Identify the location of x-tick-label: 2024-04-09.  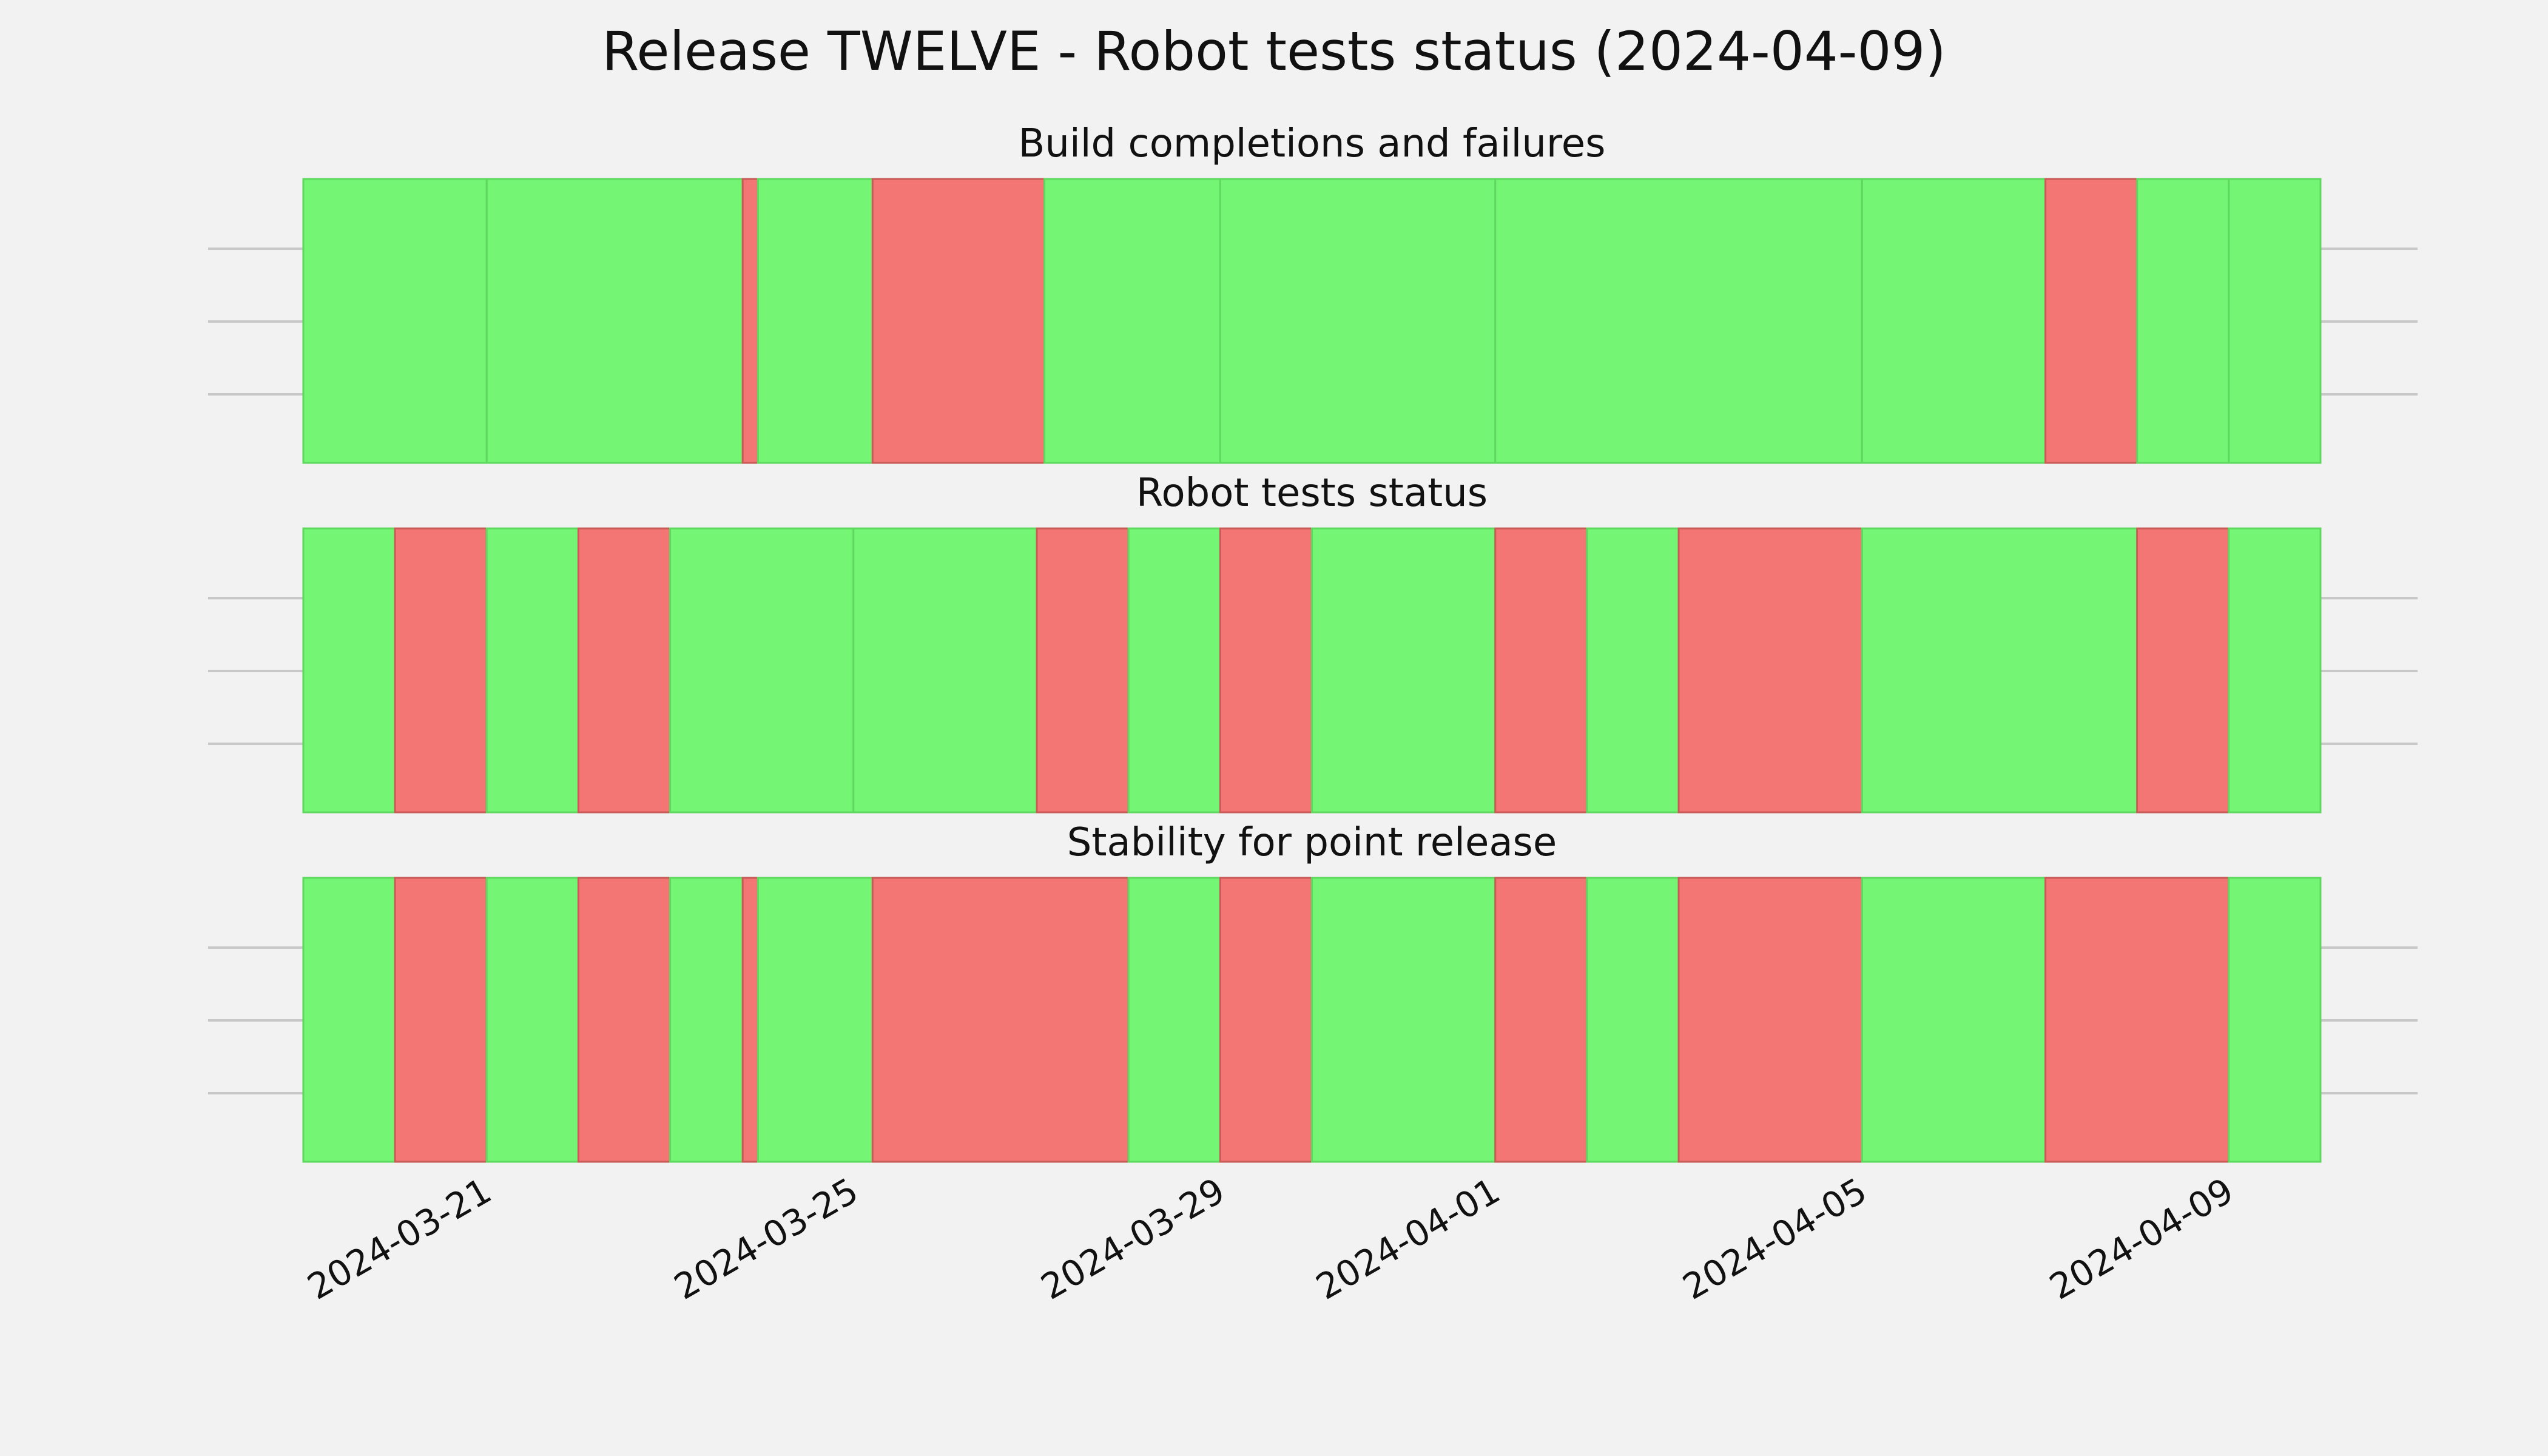
(2141, 1238).